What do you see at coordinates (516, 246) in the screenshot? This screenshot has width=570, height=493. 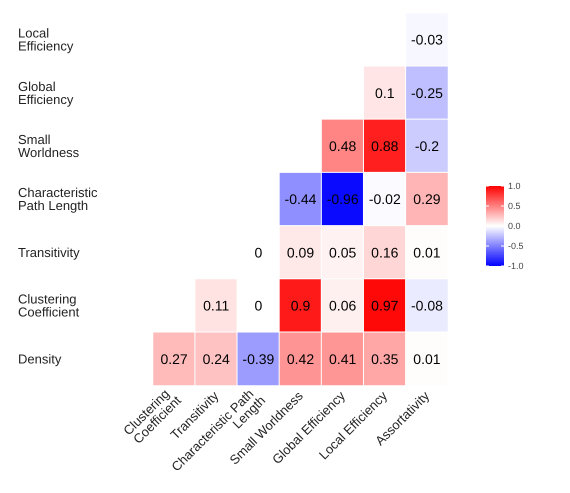 I see `color-bar-label: -0.5` at bounding box center [516, 246].